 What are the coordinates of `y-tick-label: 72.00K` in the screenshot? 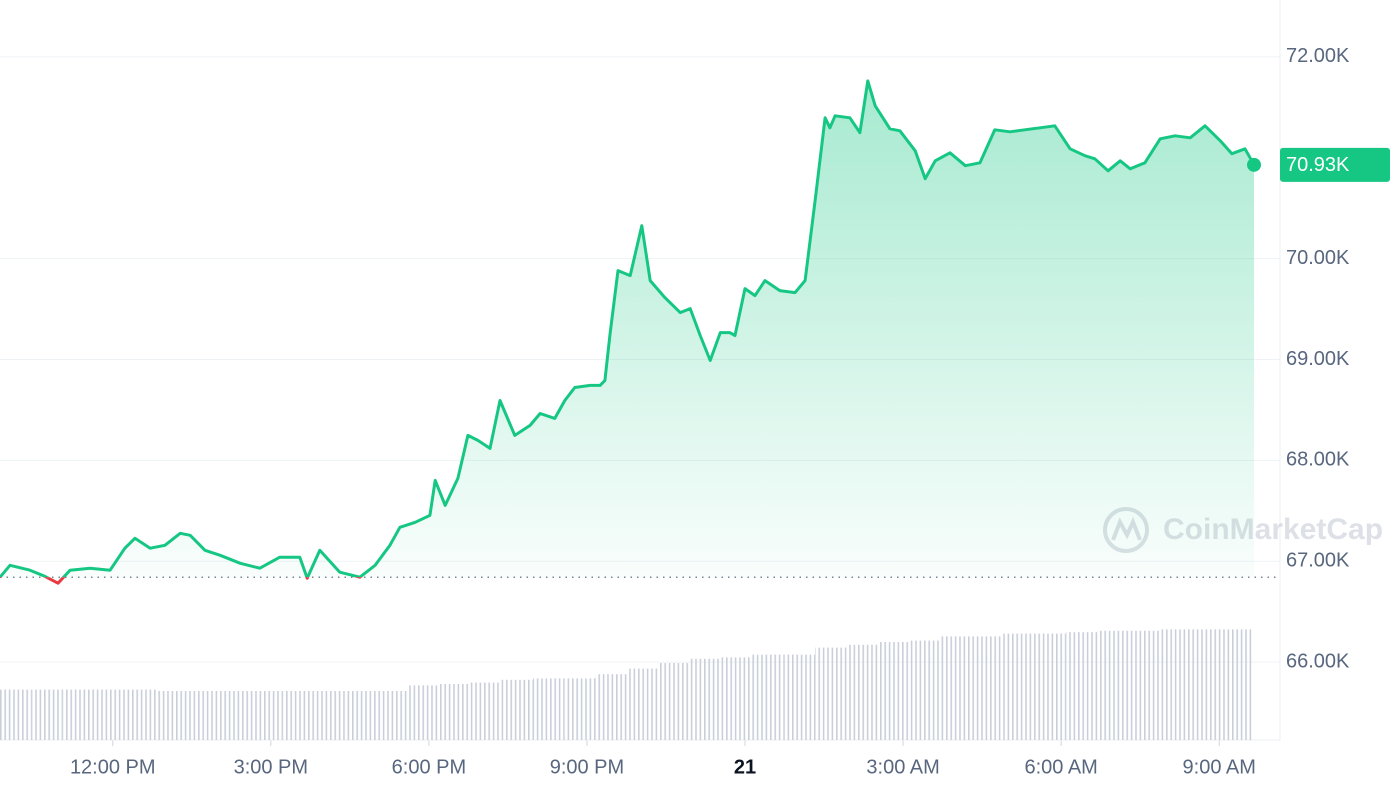 It's located at (1318, 56).